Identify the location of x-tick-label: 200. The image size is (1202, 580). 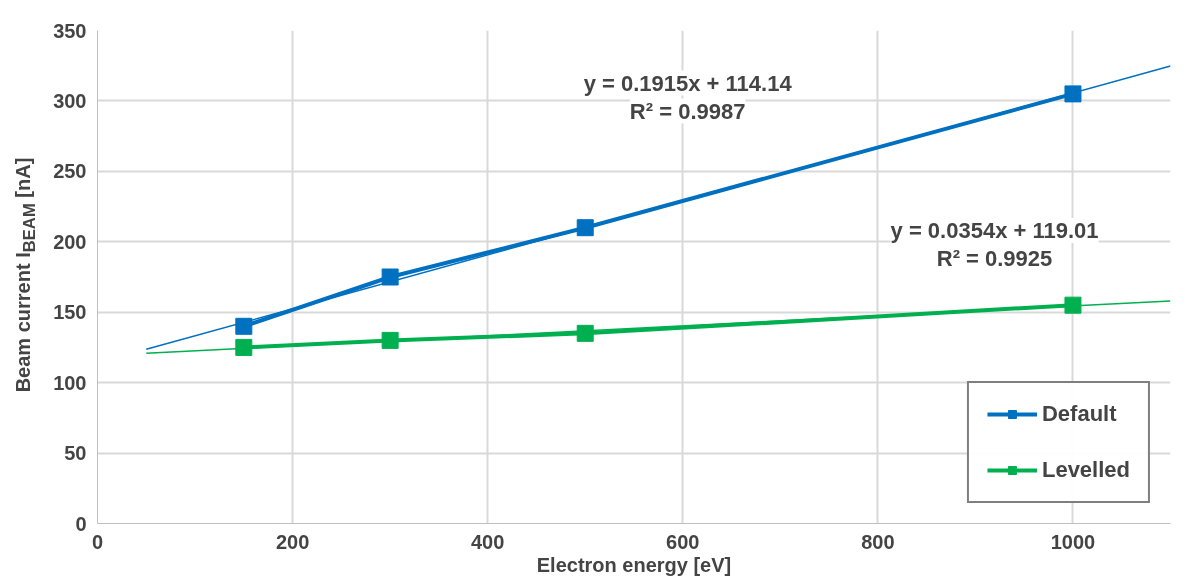
(292, 541).